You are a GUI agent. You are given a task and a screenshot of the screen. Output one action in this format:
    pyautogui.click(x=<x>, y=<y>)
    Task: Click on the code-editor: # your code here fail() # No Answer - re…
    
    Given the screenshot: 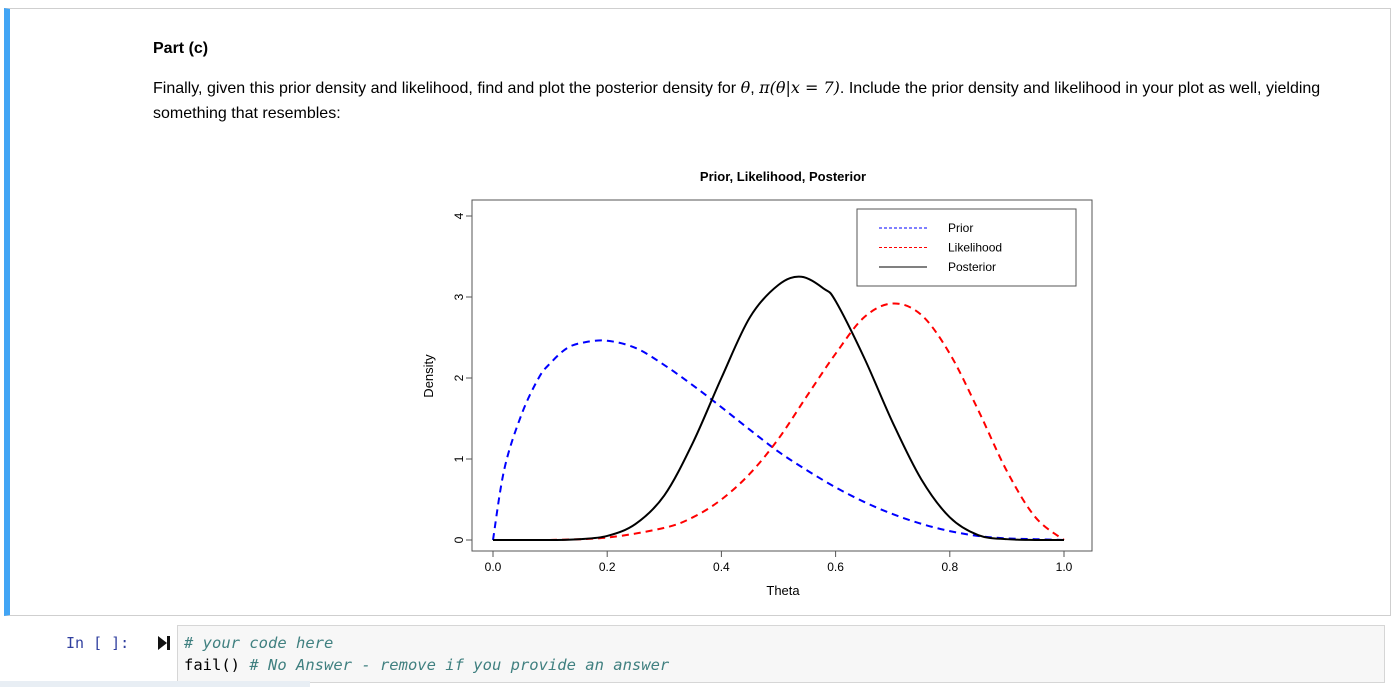 What is the action you would take?
    pyautogui.click(x=781, y=654)
    